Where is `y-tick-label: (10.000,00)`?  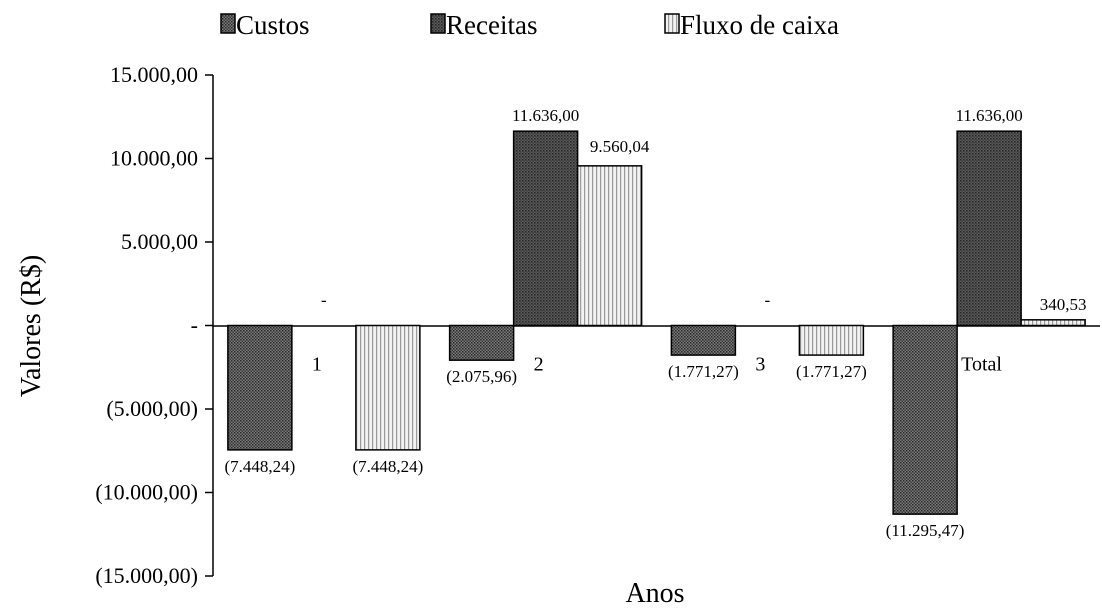 y-tick-label: (10.000,00) is located at coordinates (146, 492).